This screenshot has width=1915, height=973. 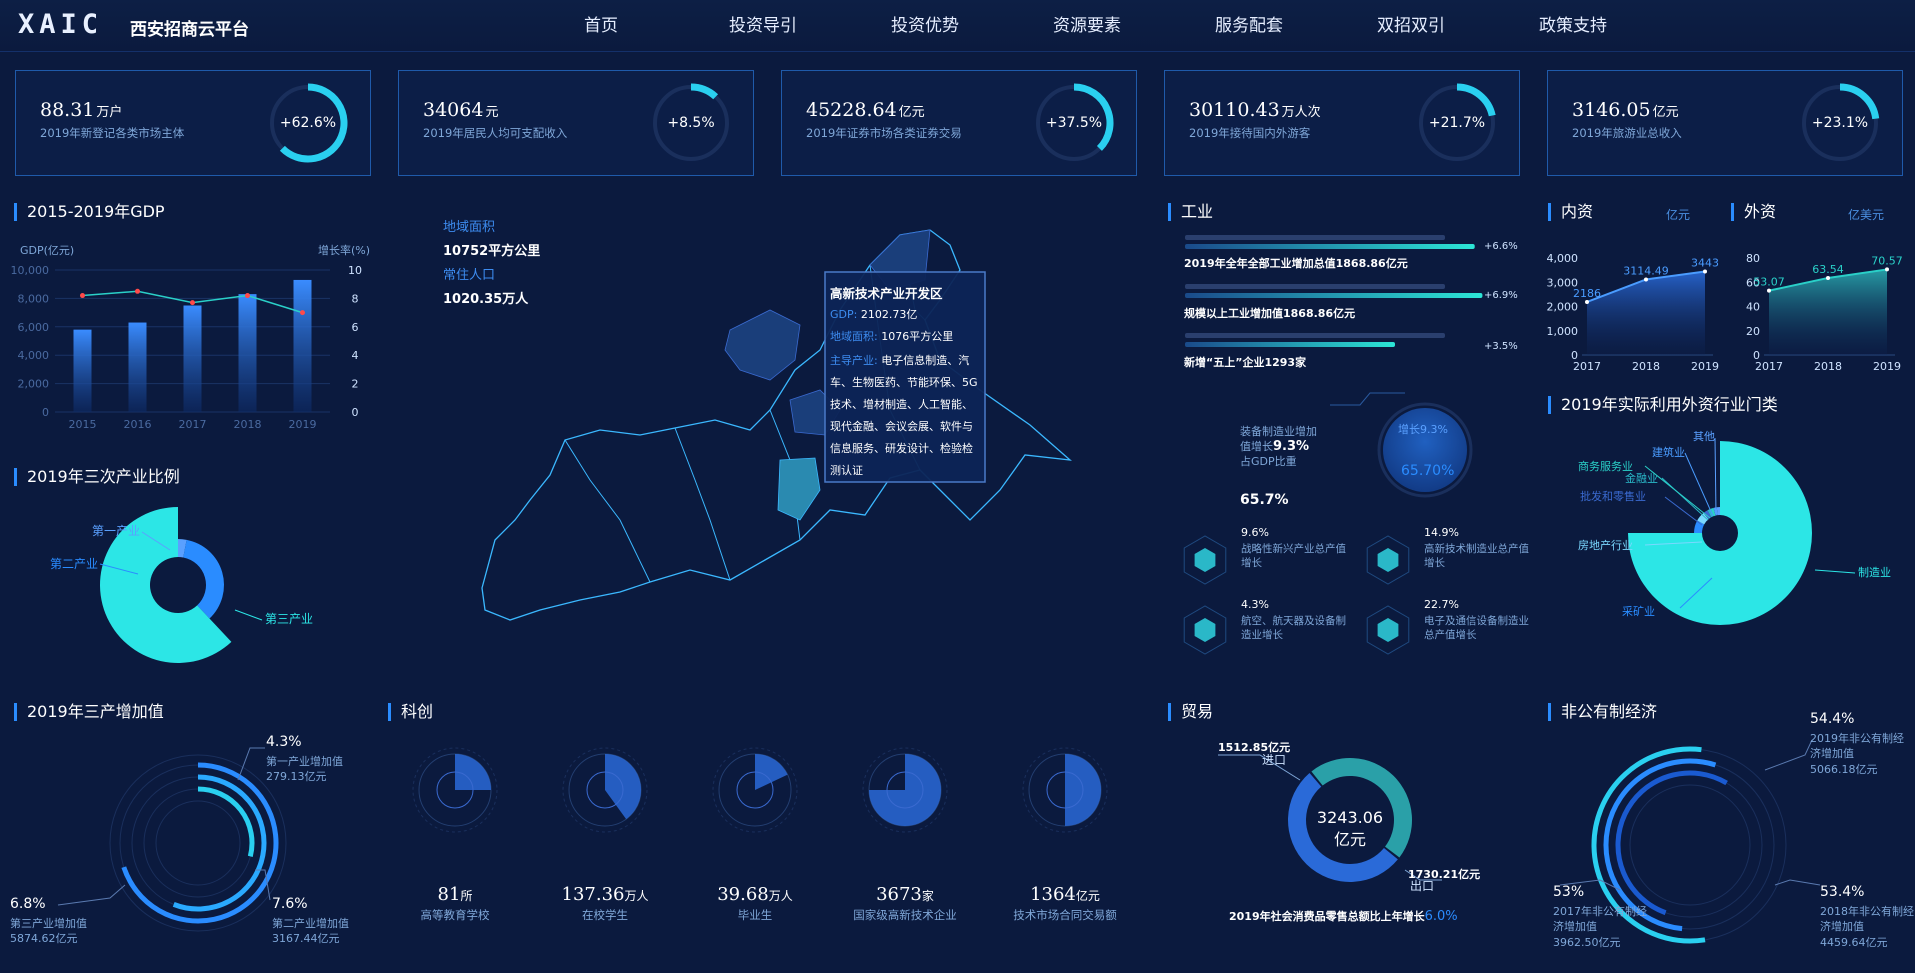 I want to click on gdp-xtick: 2019, so click(x=303, y=424).